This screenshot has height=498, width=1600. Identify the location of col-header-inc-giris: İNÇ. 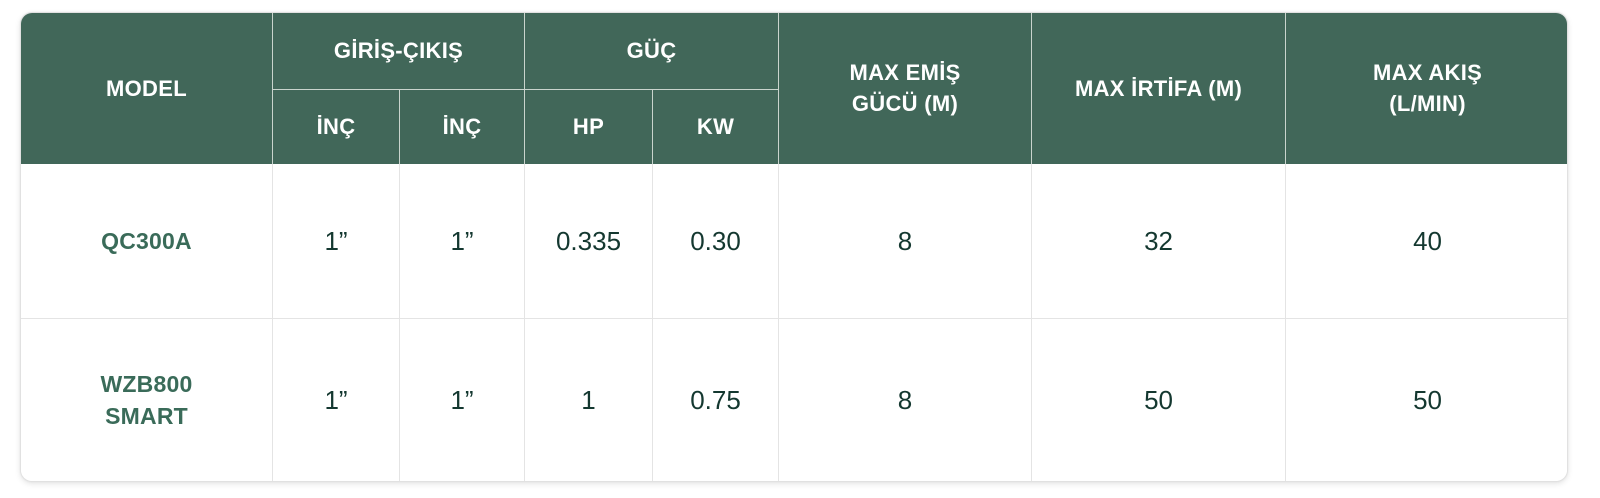
(335, 126).